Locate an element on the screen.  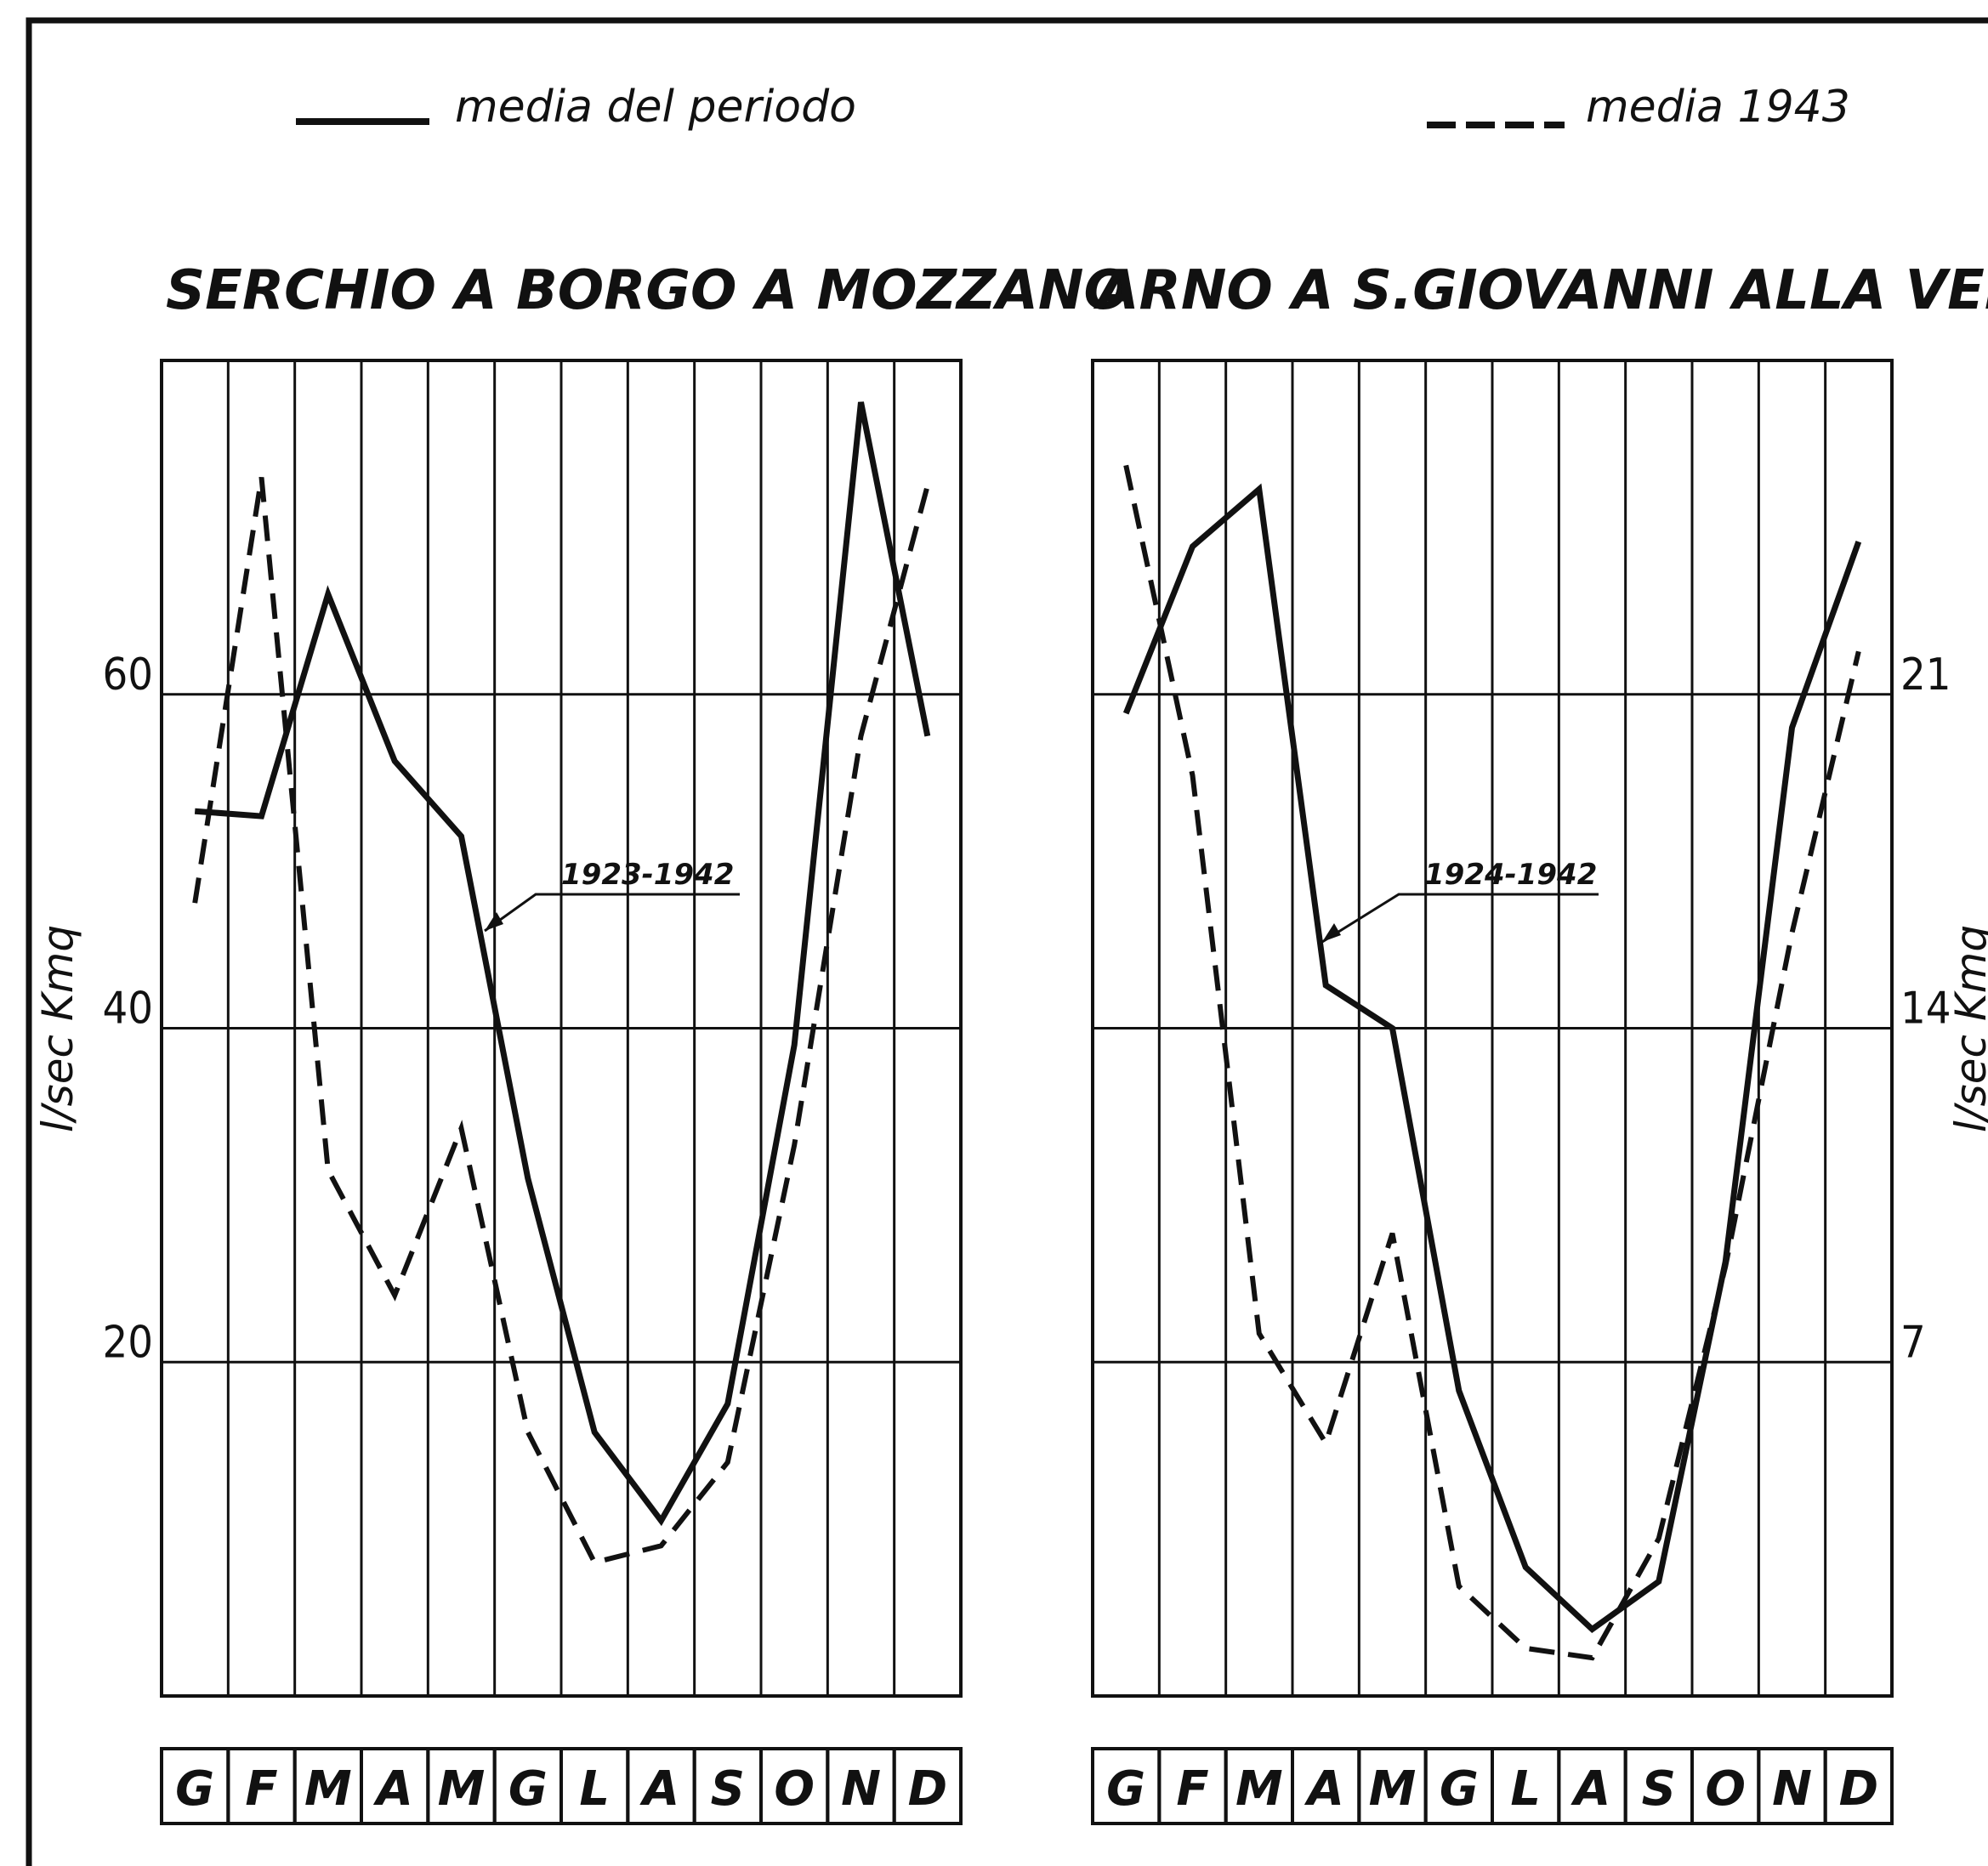
period-annotation: 1923-1942 is located at coordinates (647, 875).